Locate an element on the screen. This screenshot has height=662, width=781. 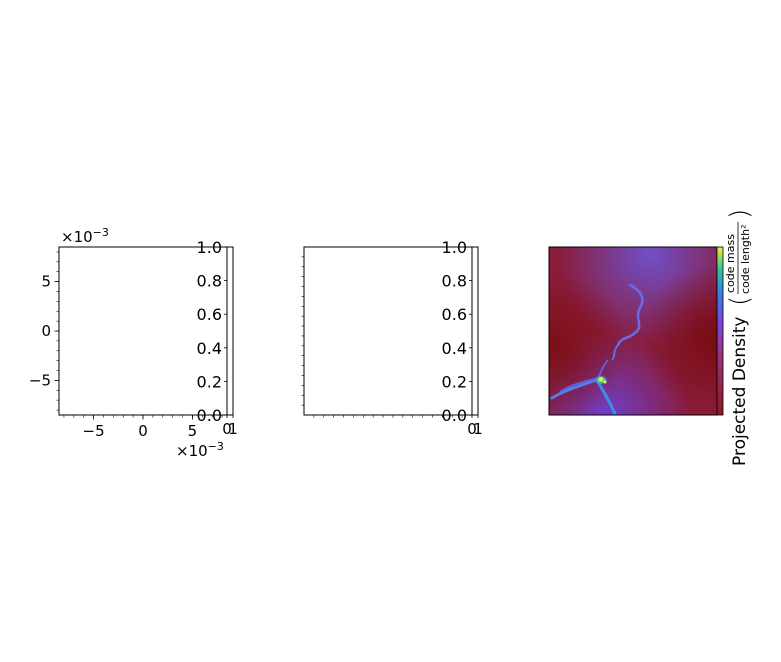
left-colorbar-ticks: 0.0 0.2 0.4 0.6 0.8 1.0 01 is located at coordinates (217, 338).